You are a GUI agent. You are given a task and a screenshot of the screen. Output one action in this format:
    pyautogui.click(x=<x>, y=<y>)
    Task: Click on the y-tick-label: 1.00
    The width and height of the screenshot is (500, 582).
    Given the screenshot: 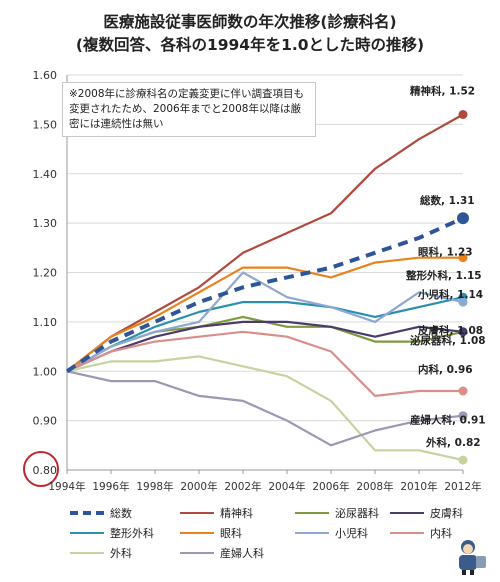 What is the action you would take?
    pyautogui.click(x=45, y=371)
    